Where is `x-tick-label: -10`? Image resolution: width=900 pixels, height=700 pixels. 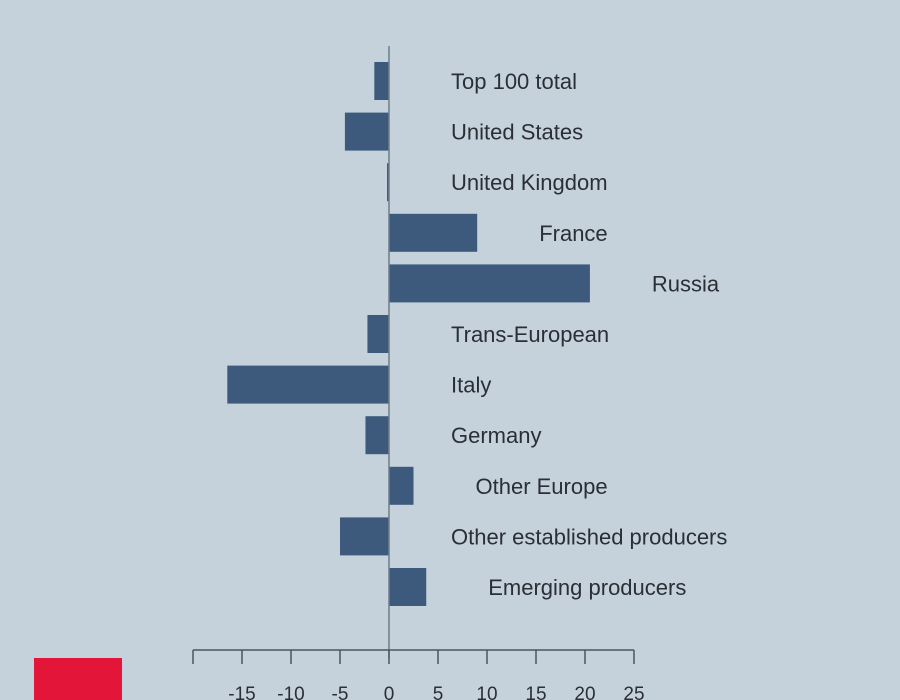 x-tick-label: -10 is located at coordinates (290, 692).